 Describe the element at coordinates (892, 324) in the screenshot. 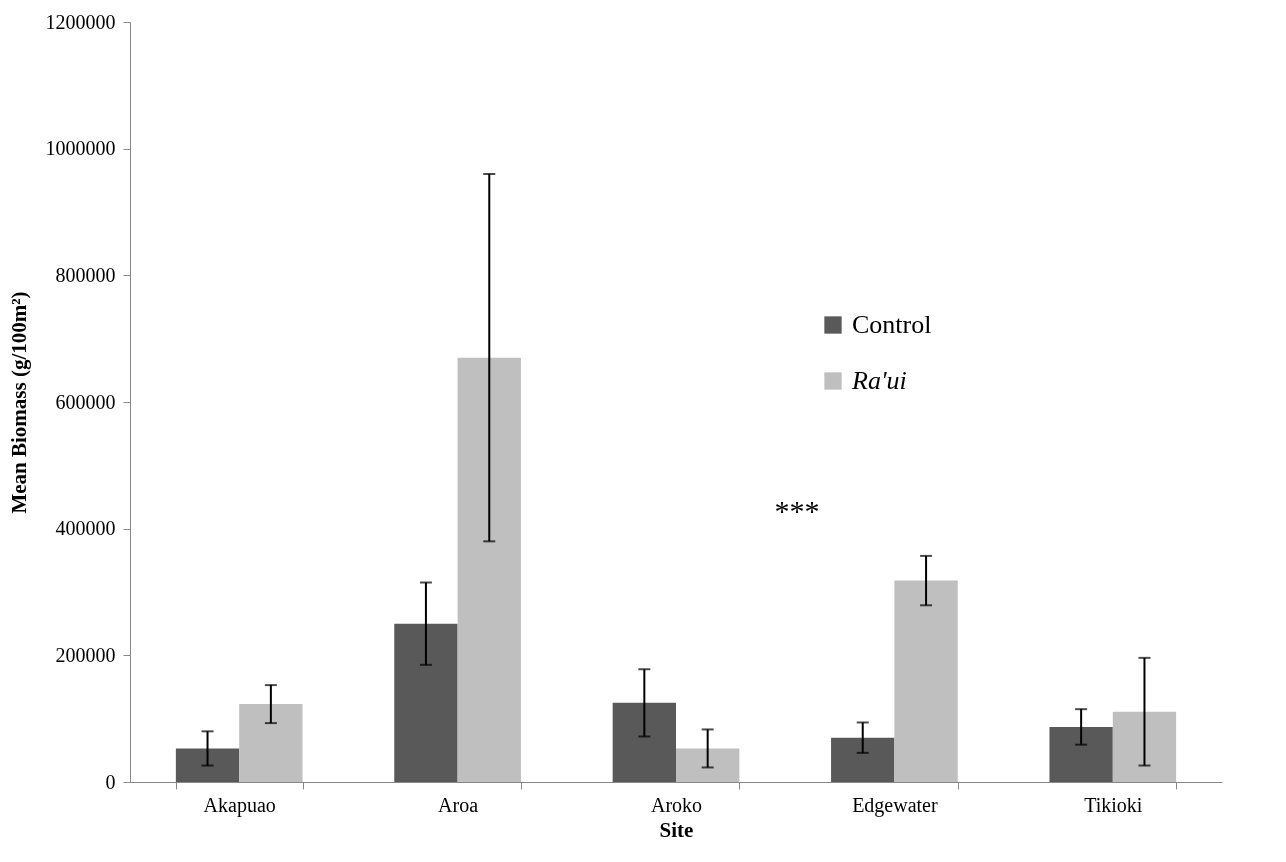

I see `legend-label: Control` at that location.